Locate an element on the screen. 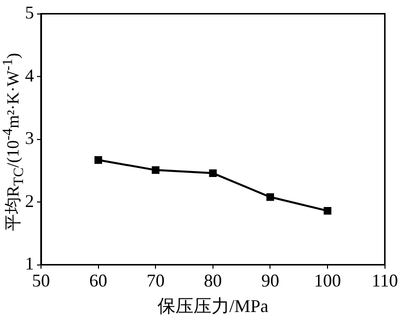  y-tick-label: 4 is located at coordinates (29, 75).